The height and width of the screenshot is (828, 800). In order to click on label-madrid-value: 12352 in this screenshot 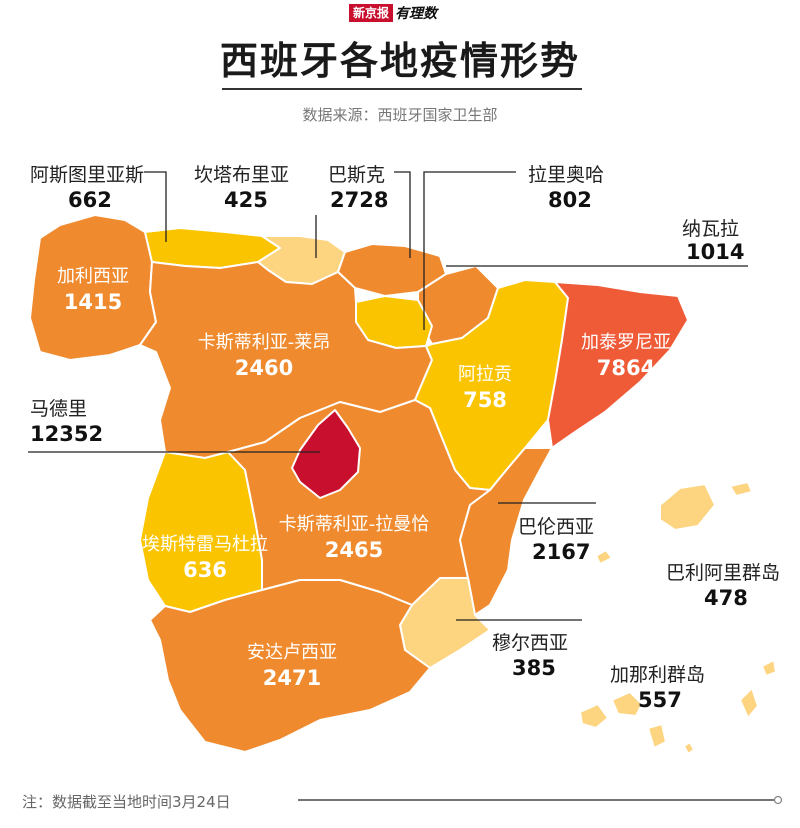, I will do `click(67, 434)`.